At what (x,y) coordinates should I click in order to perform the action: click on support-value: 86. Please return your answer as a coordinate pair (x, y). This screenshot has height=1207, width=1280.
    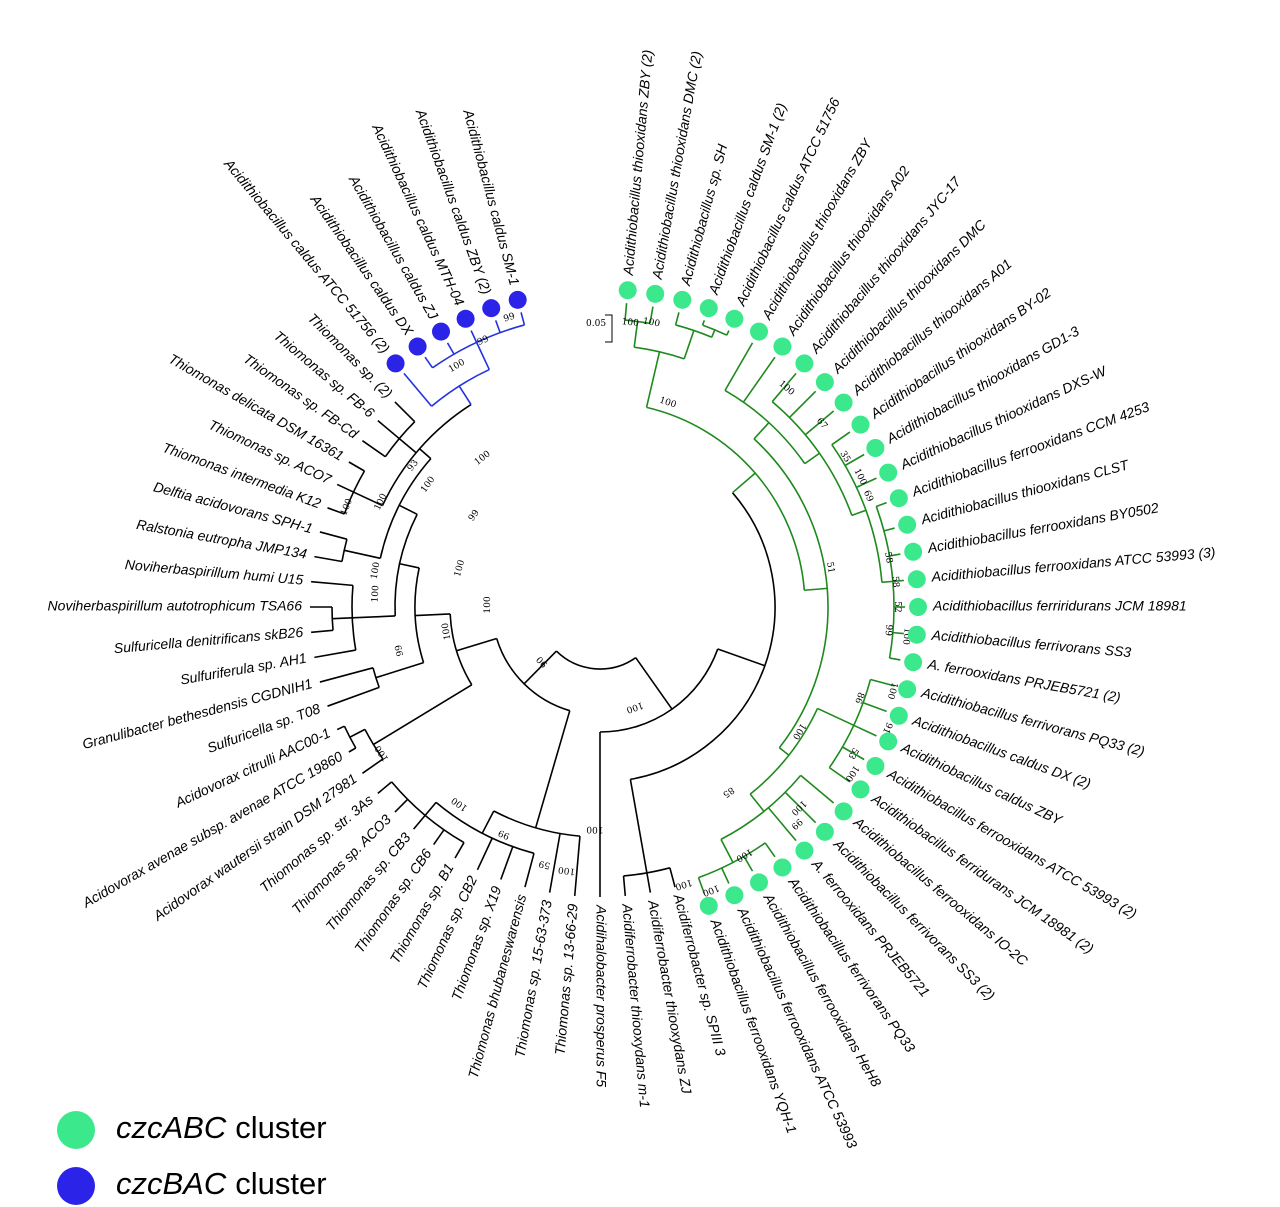
    Looking at the image, I should click on (858, 698).